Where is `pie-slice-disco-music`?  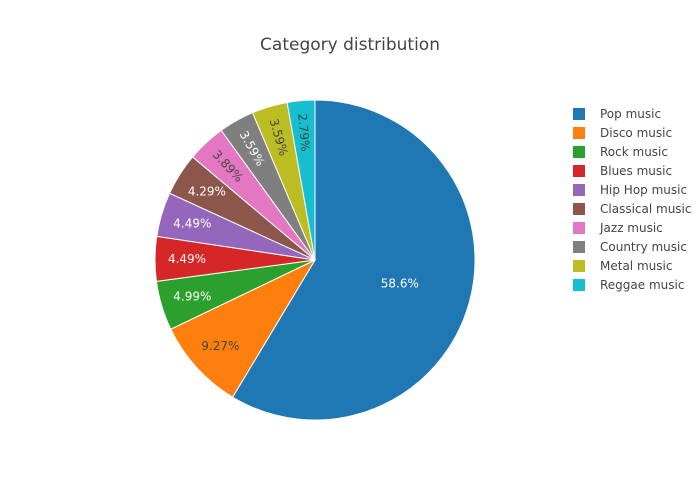
pie-slice-disco-music is located at coordinates (243, 328).